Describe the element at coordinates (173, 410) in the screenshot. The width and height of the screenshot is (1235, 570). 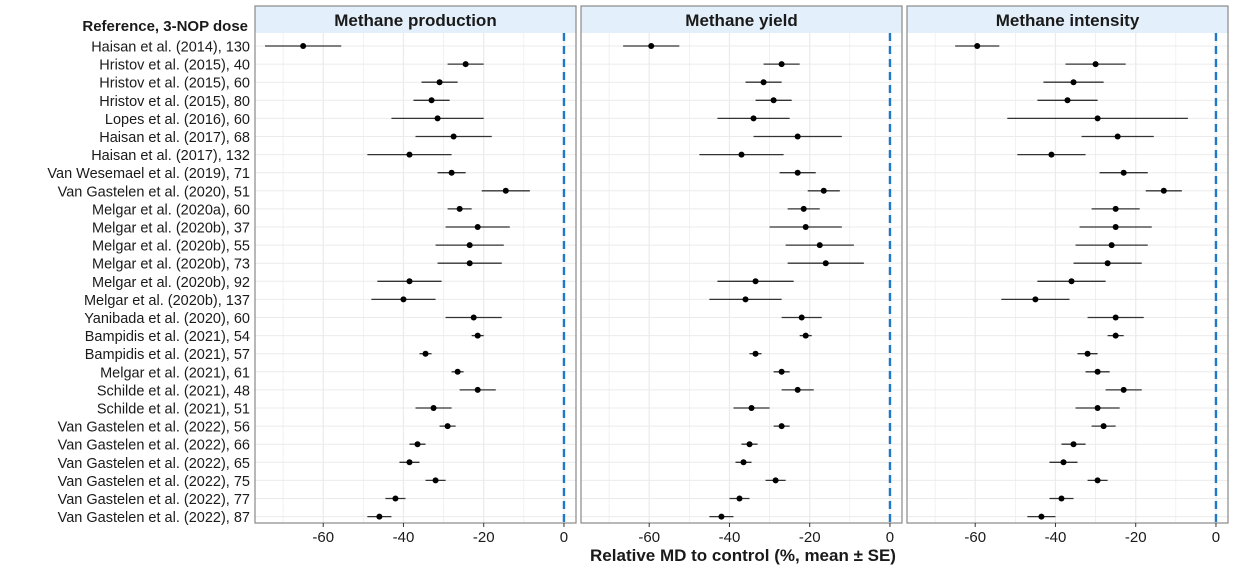
I see `study-label: Schilde et al. (2021), 51` at that location.